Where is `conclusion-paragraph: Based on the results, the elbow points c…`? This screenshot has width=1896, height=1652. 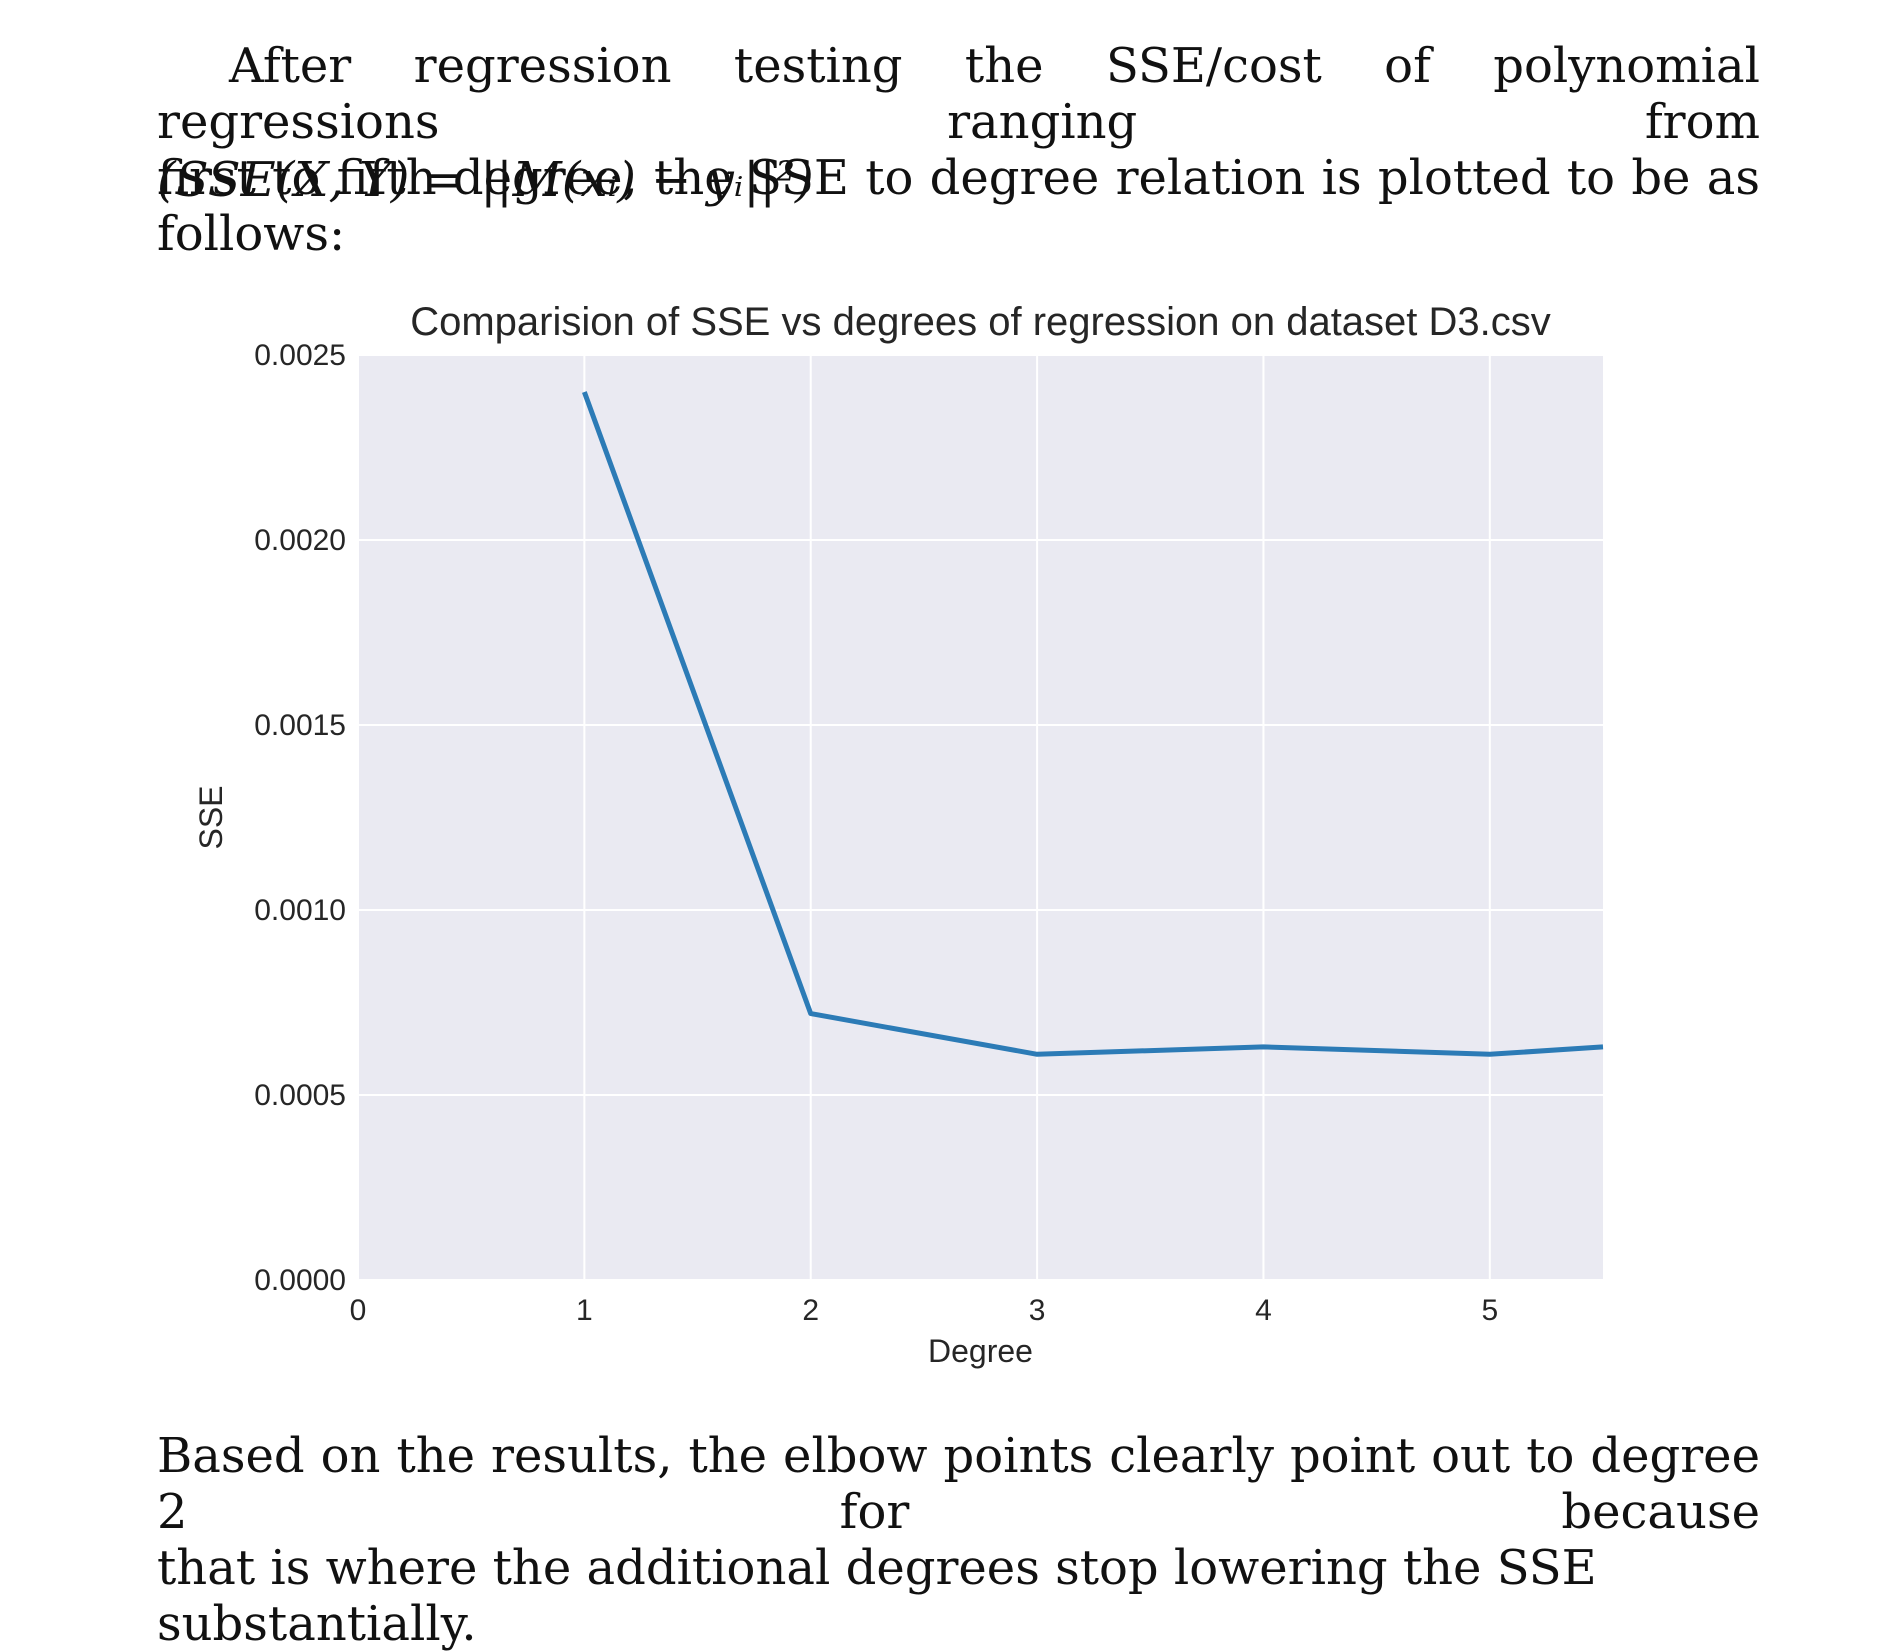 conclusion-paragraph: Based on the results, the elbow points c… is located at coordinates (958, 1540).